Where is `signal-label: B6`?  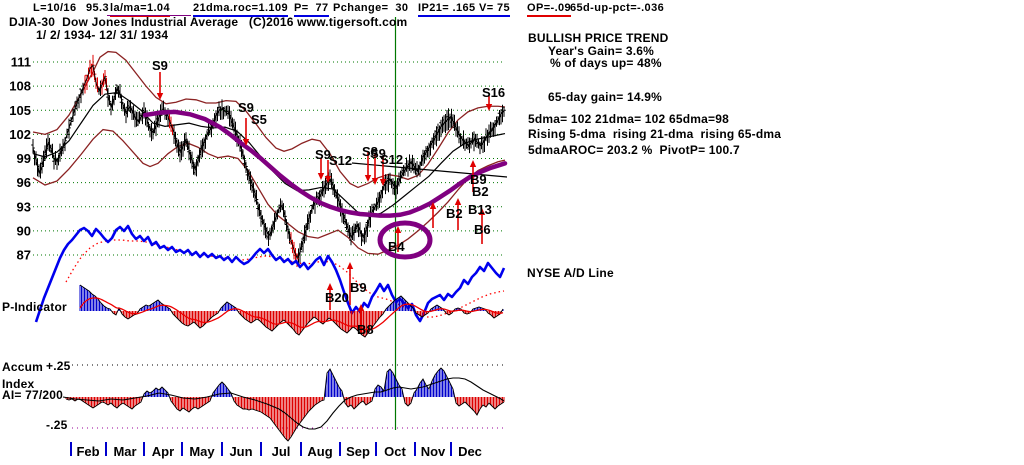 signal-label: B6 is located at coordinates (482, 229).